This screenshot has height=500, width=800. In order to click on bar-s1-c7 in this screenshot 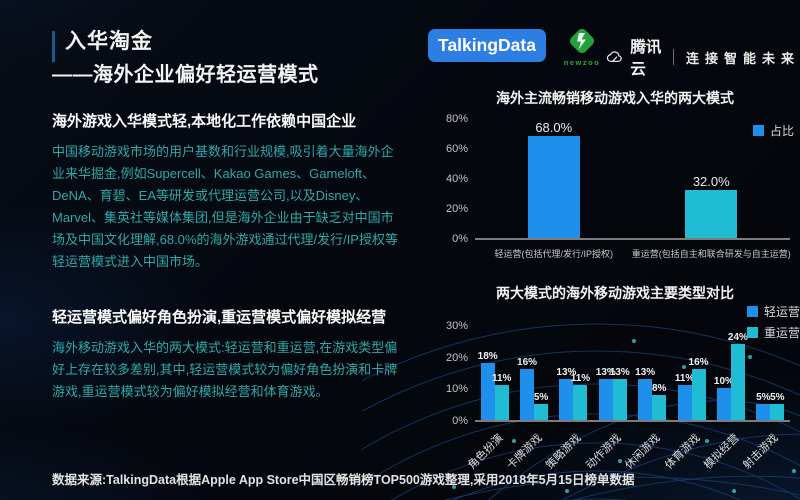, I will do `click(777, 412)`.